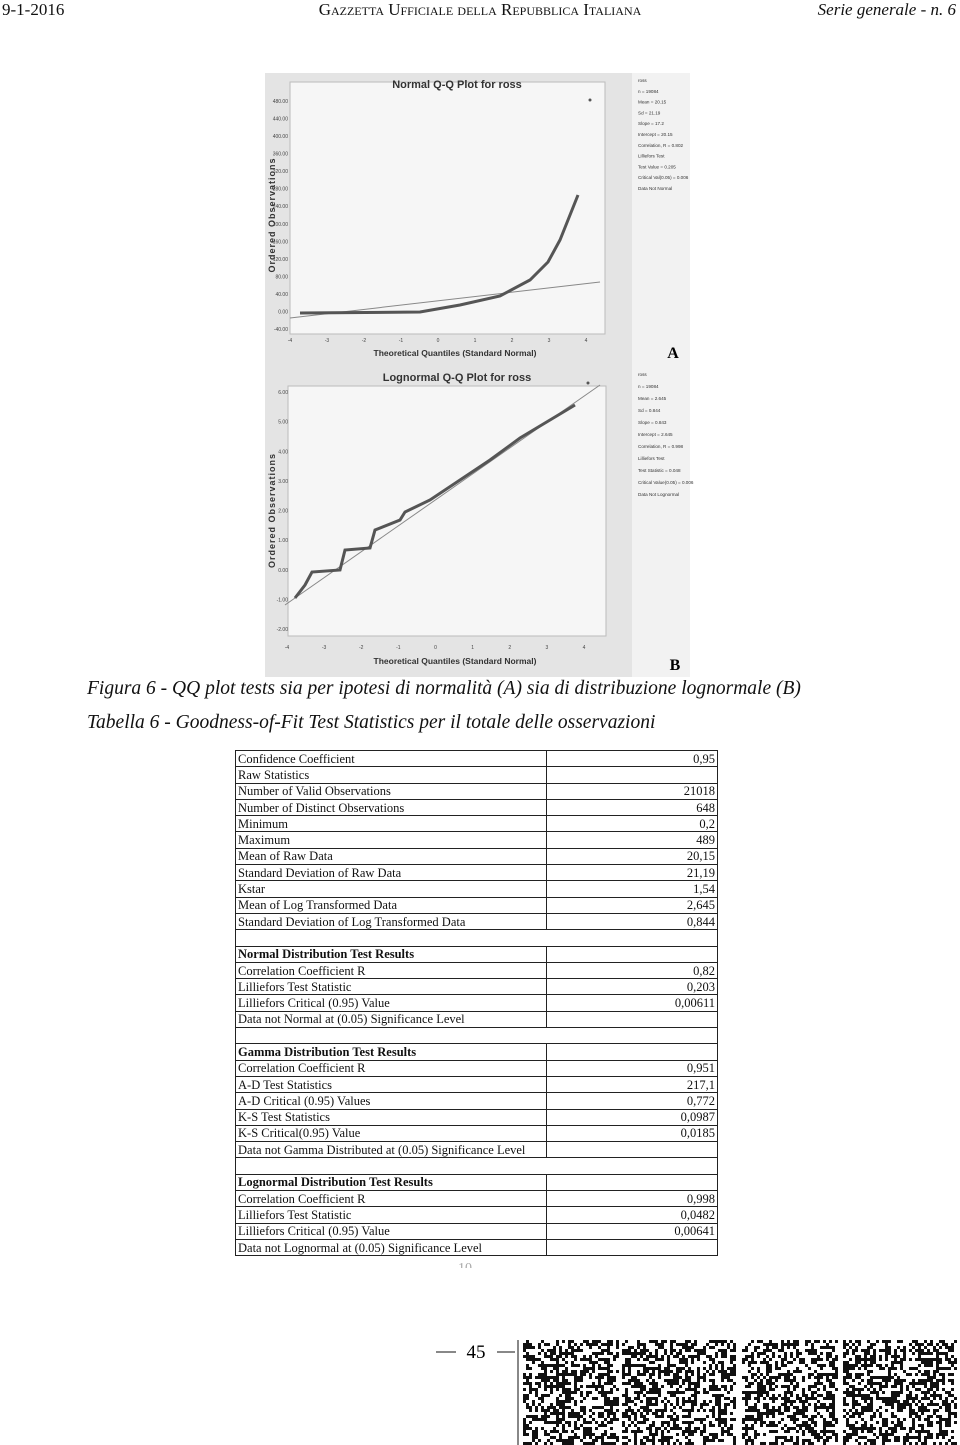 The image size is (960, 1445). Describe the element at coordinates (655, 434) in the screenshot. I see `stats-line: Intercept = 2.645` at that location.